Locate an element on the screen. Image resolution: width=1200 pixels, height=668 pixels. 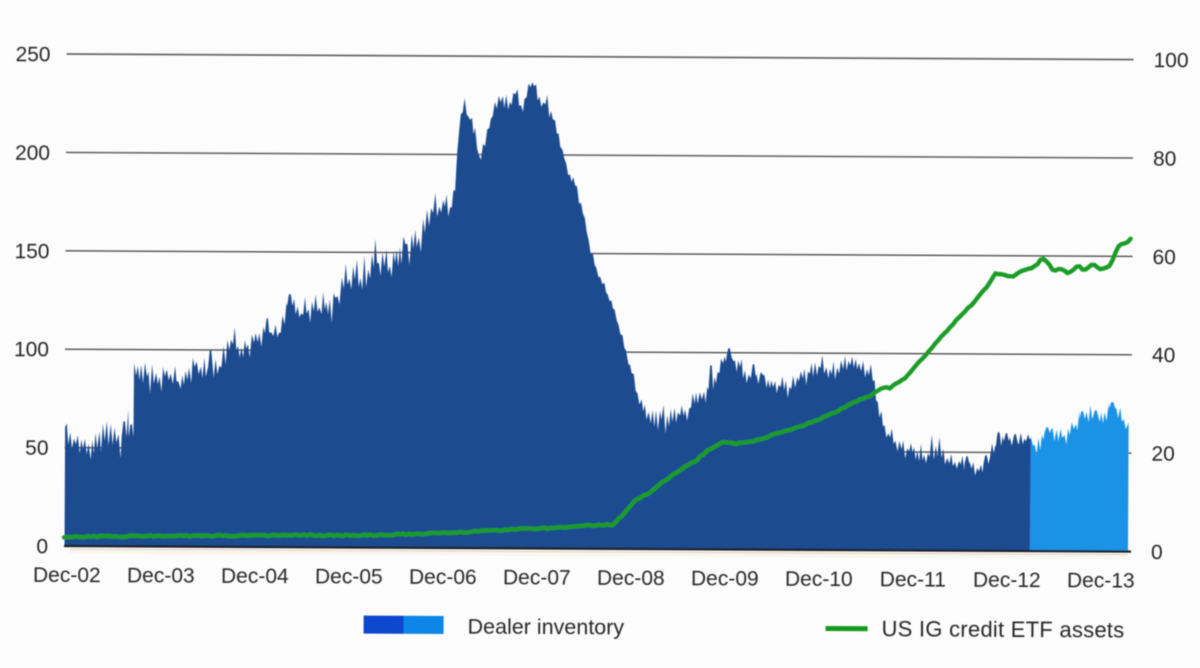
svg-text: Dec-10 is located at coordinates (819, 579).